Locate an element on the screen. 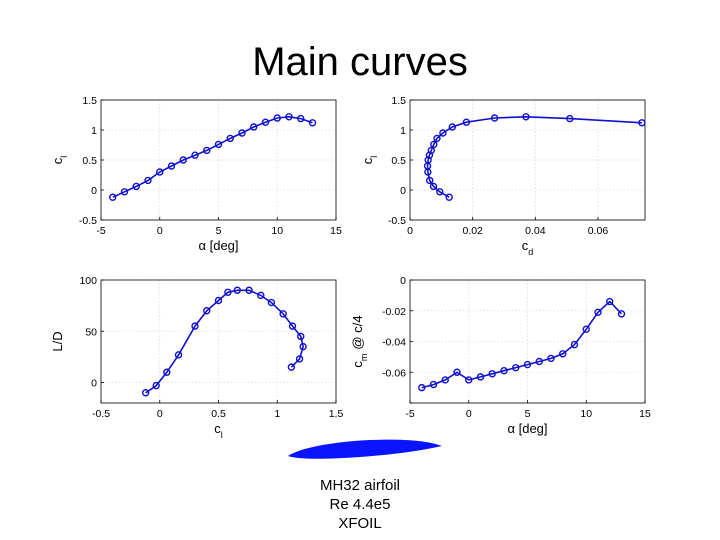 The image size is (720, 540). caption: MH32 airfoil Re 4.4e5 XFOIL is located at coordinates (360, 504).